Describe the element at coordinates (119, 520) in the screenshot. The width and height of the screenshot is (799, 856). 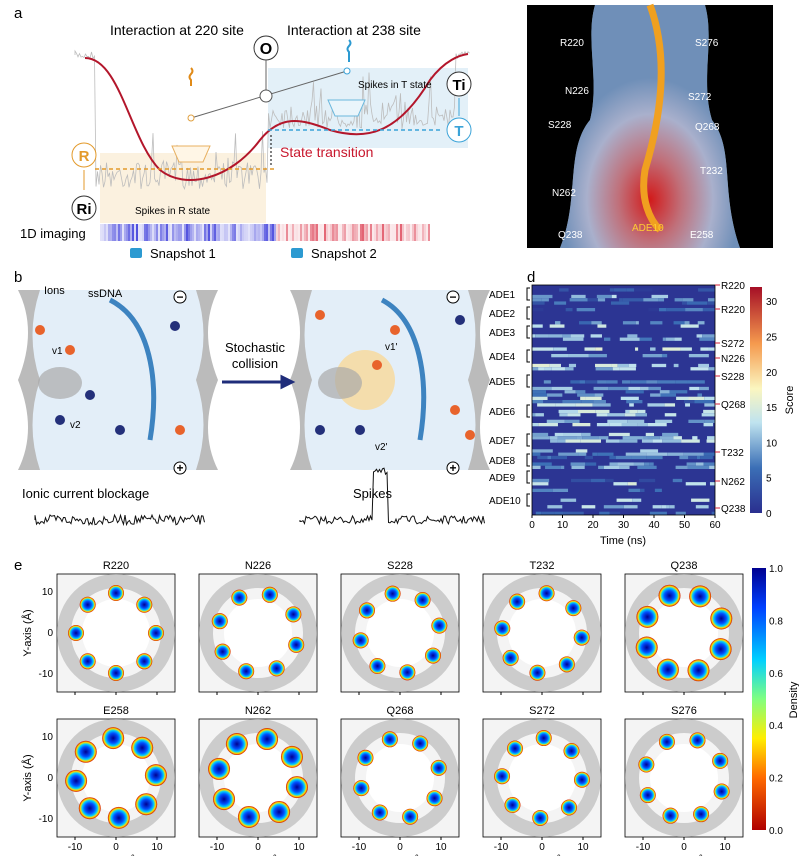
I see `blockage-trace` at that location.